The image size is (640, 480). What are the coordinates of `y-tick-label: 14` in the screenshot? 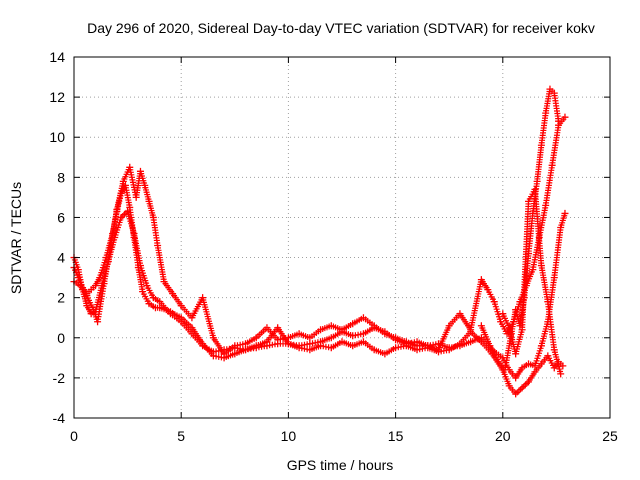 It's located at (57, 57).